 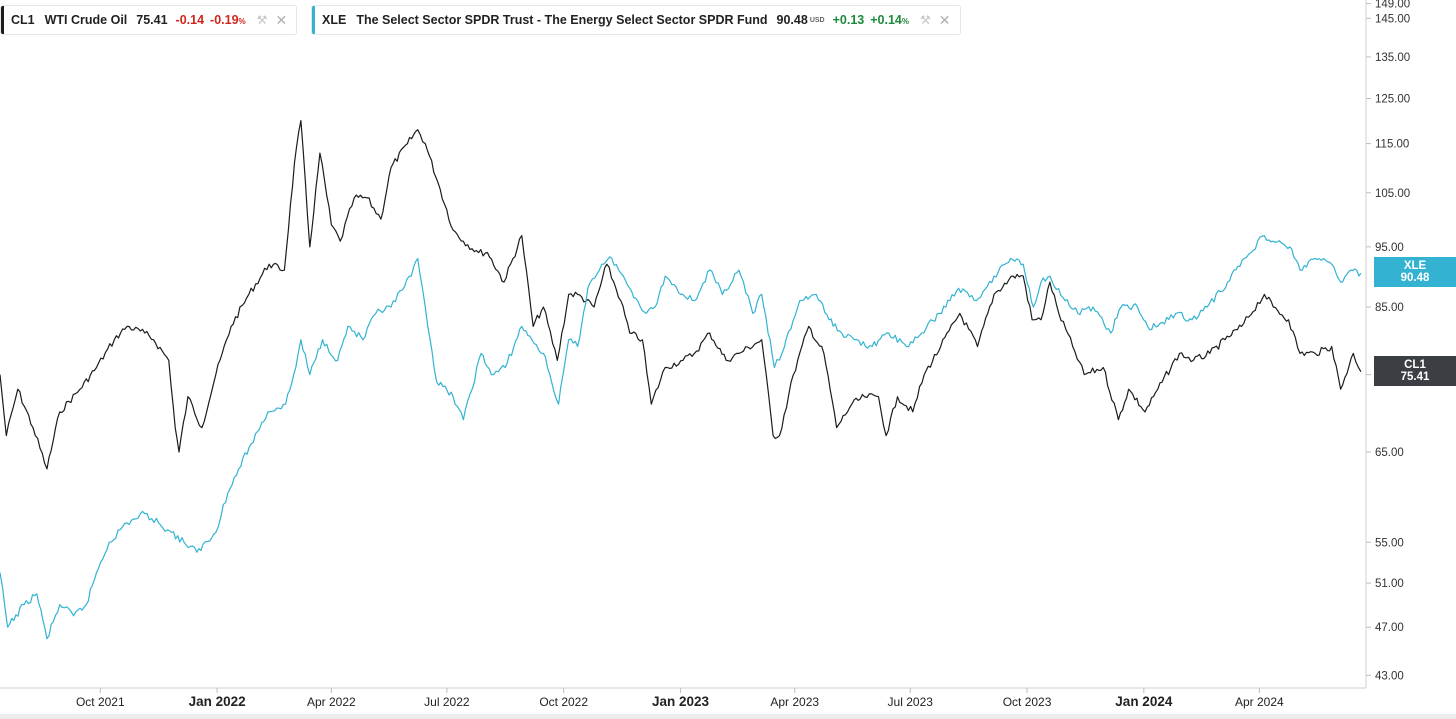 What do you see at coordinates (563, 702) in the screenshot?
I see `x-tick-label: Oct 2022` at bounding box center [563, 702].